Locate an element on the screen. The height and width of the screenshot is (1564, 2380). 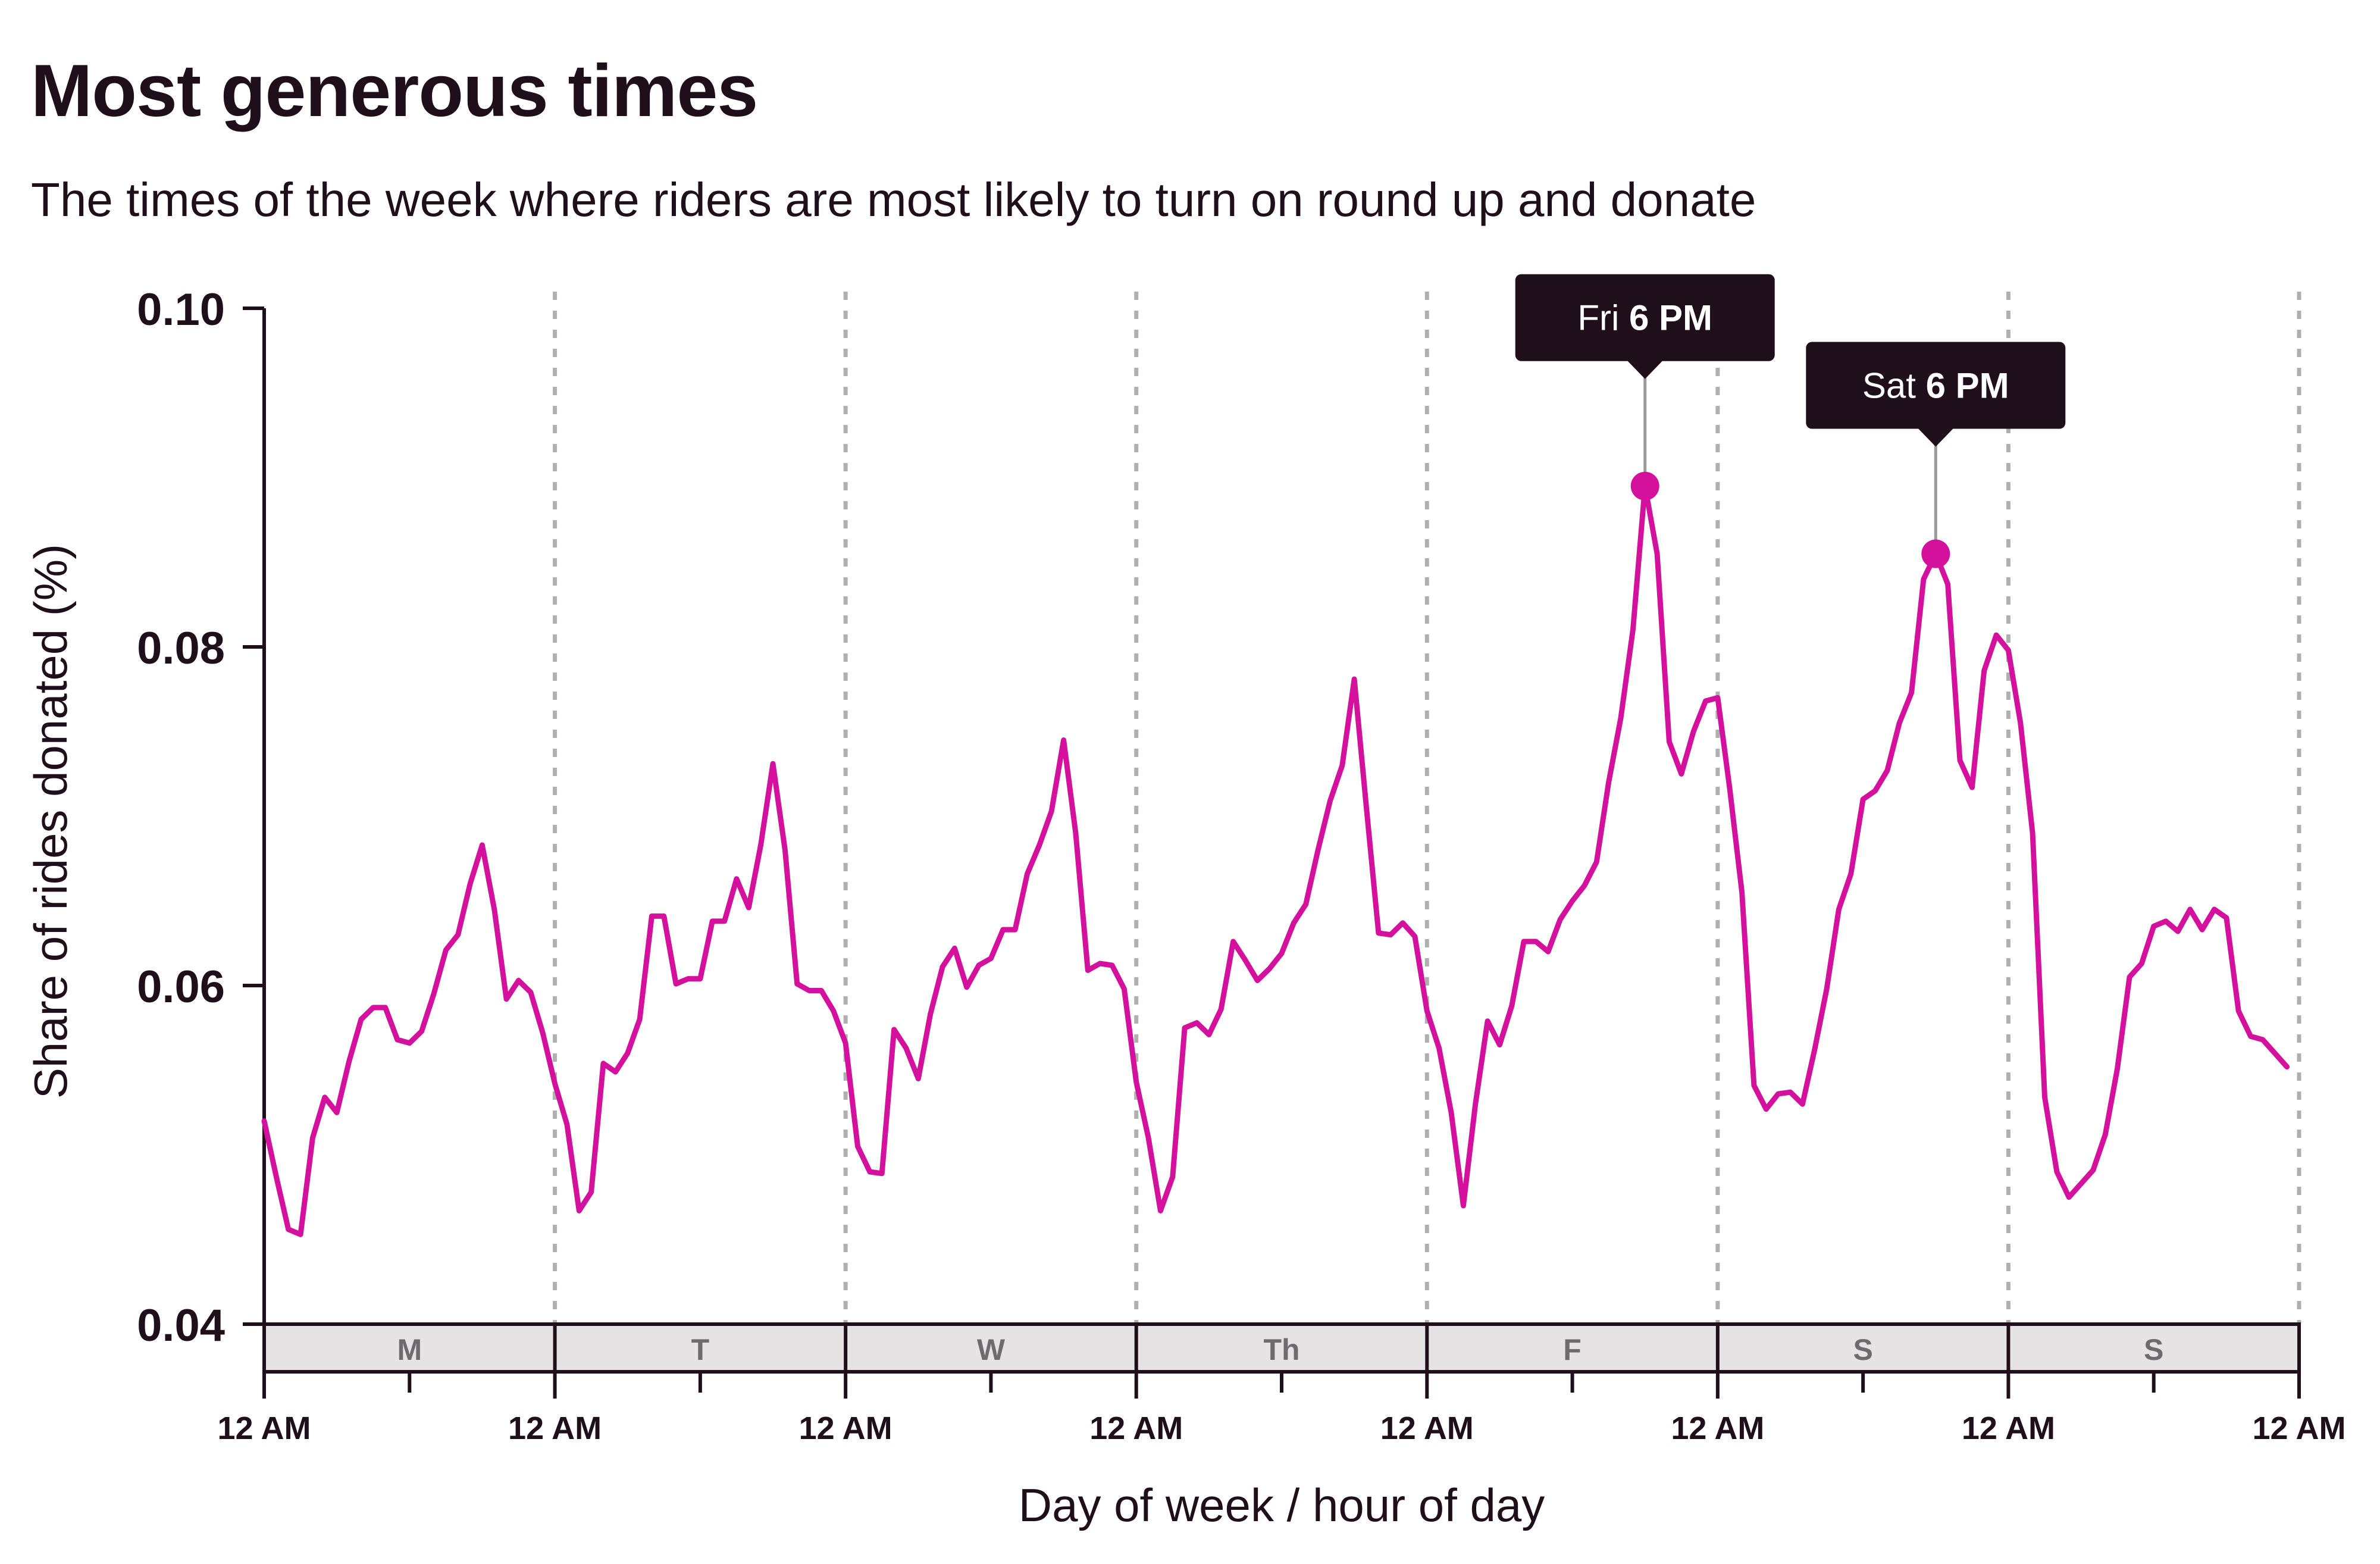
day-label: F is located at coordinates (1572, 1349).